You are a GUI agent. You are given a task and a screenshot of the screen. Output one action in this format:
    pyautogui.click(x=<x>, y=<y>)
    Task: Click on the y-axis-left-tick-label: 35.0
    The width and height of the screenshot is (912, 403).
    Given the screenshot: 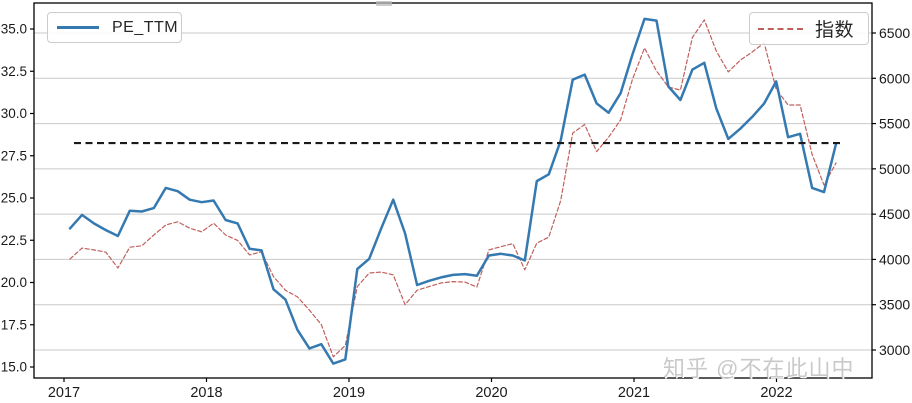 What is the action you would take?
    pyautogui.click(x=14, y=29)
    